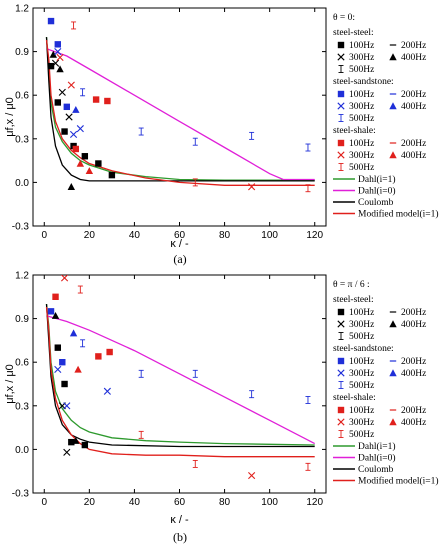  I want to click on legend-group-header: steel-steel:, so click(353, 300).